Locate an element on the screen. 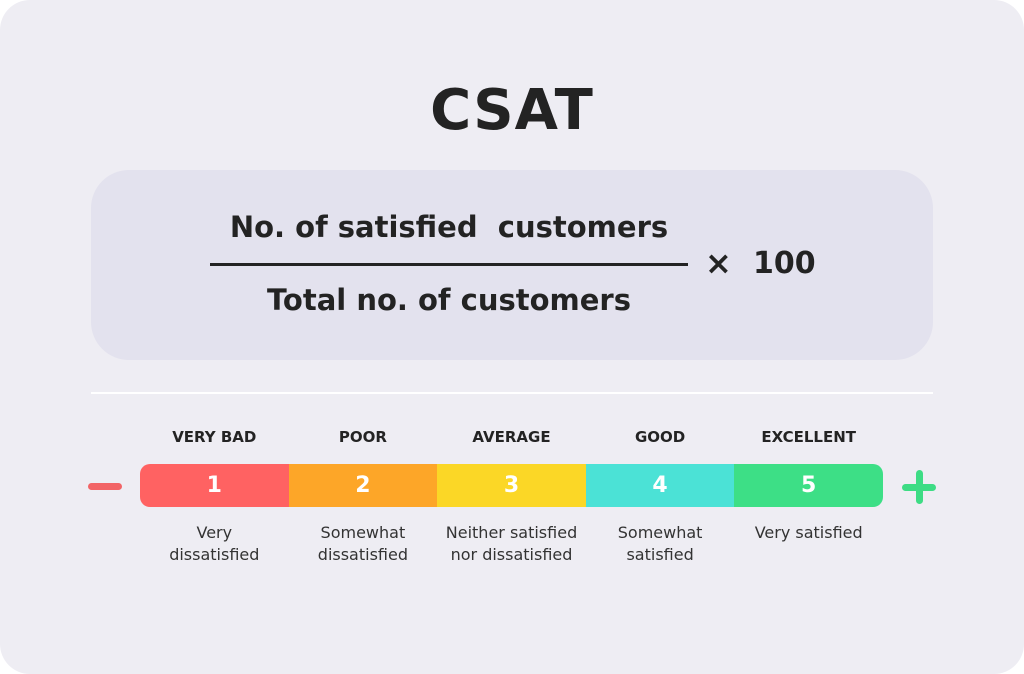 This screenshot has height=674, width=1024. level-description-line: Very satisfied is located at coordinates (808, 532).